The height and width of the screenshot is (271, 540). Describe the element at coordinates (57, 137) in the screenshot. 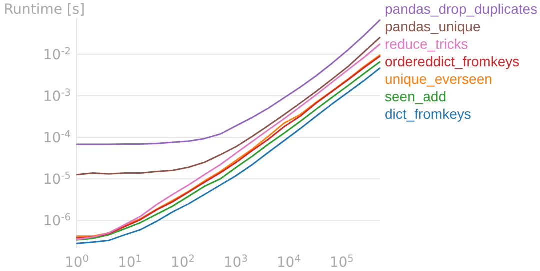

I see `y-tick-label: 10$^{-4}$` at that location.